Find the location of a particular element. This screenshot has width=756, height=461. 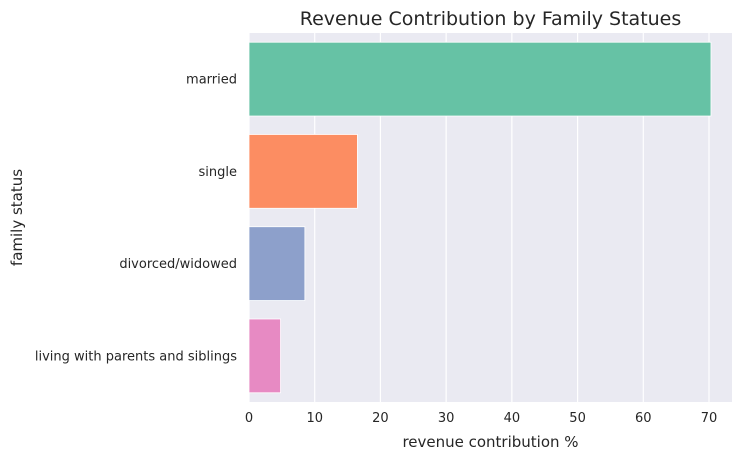

chart-title: Revenue Contribution by Family Statues is located at coordinates (491, 19).